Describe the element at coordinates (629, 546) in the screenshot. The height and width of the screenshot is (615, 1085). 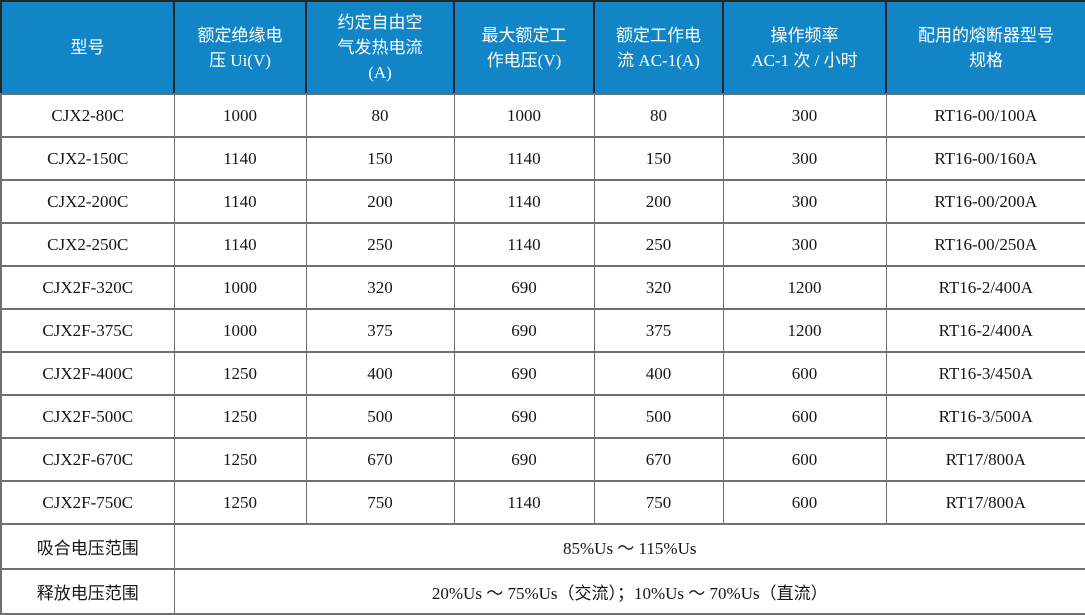
I see `pickup-voltage-value: 85%Us ～ 115%Us` at that location.